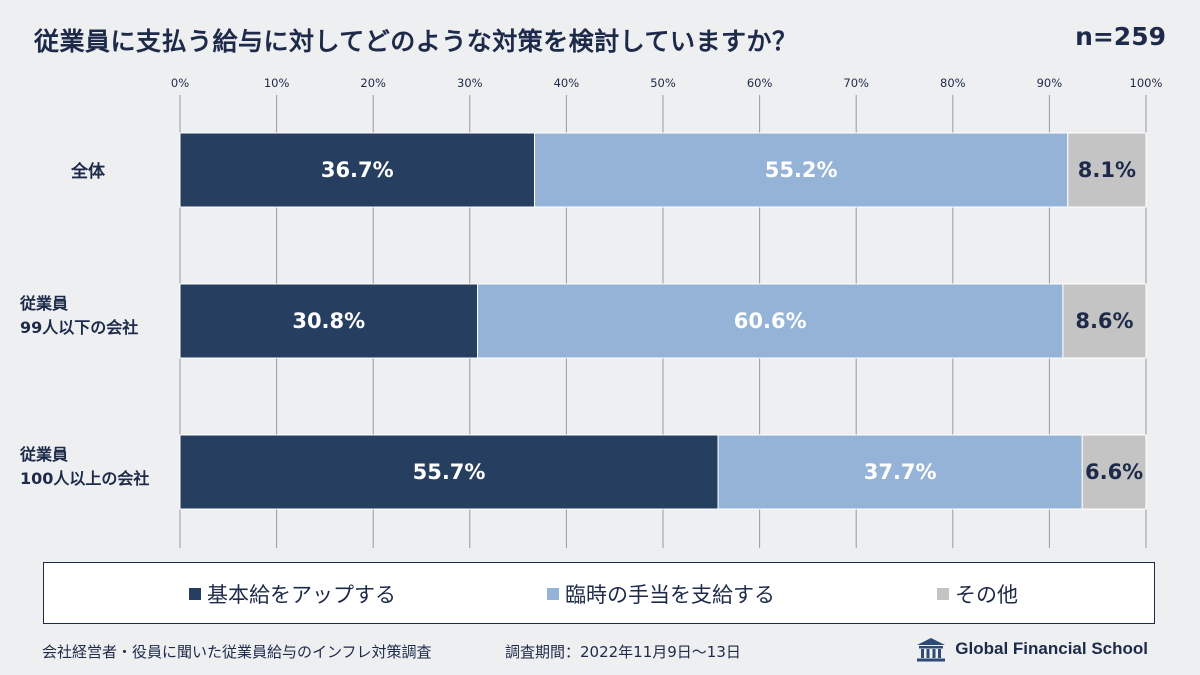 The image size is (1200, 675). I want to click on legend-item-other: その他, so click(977, 594).